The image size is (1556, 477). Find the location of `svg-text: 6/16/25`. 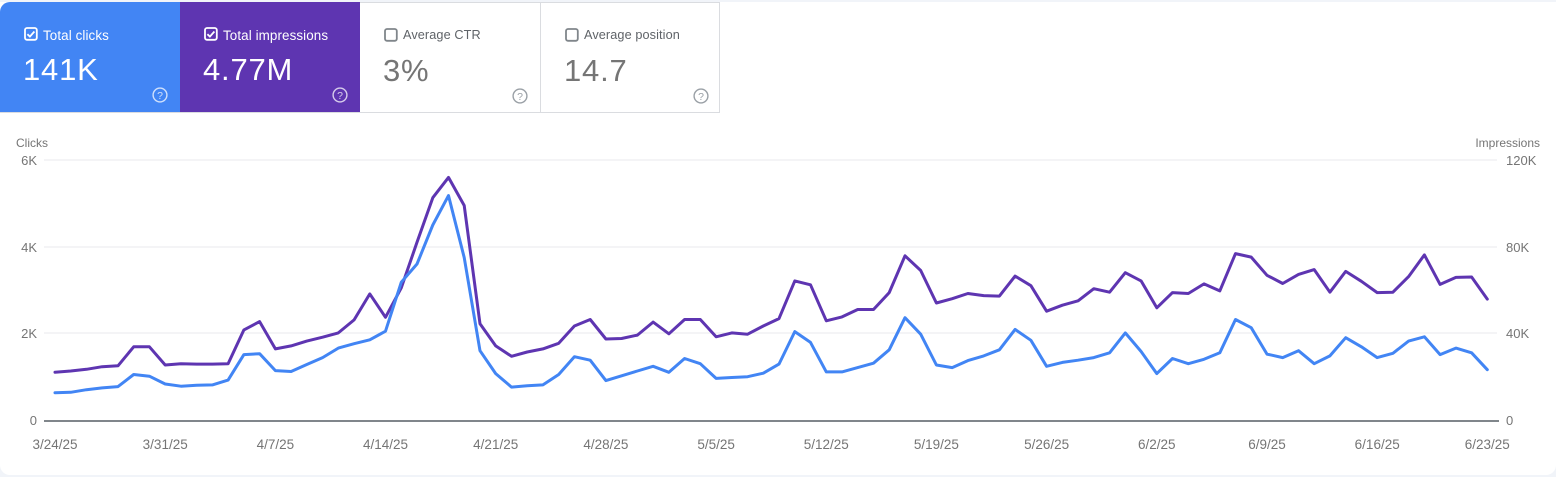

svg-text: 6/16/25 is located at coordinates (1377, 444).